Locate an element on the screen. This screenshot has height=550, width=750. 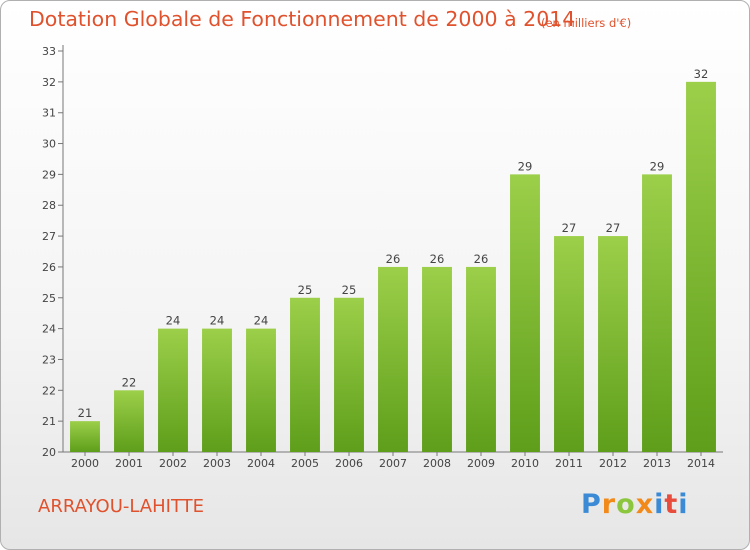
logo-letter: o is located at coordinates (626, 504).